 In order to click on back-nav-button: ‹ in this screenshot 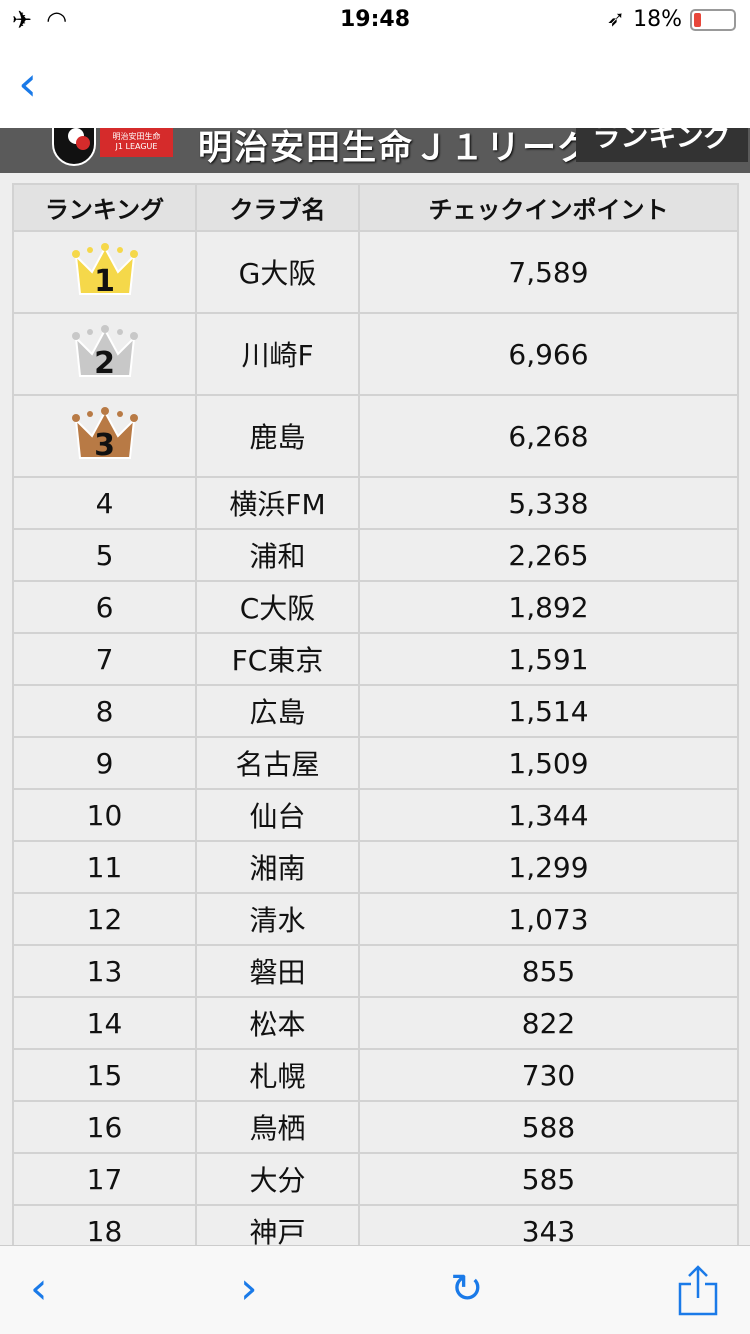, I will do `click(39, 1288)`.